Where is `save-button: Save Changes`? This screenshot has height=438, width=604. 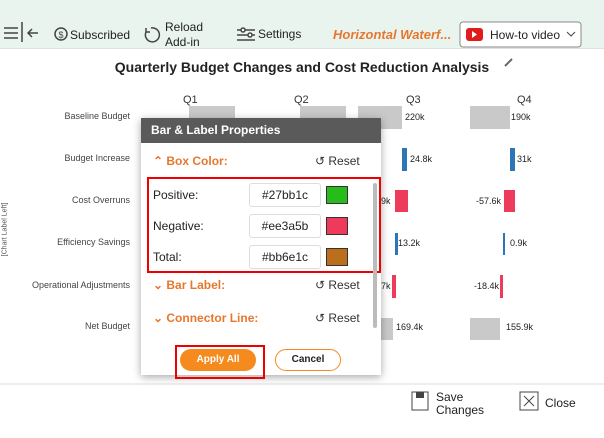 save-button: Save Changes is located at coordinates (460, 403).